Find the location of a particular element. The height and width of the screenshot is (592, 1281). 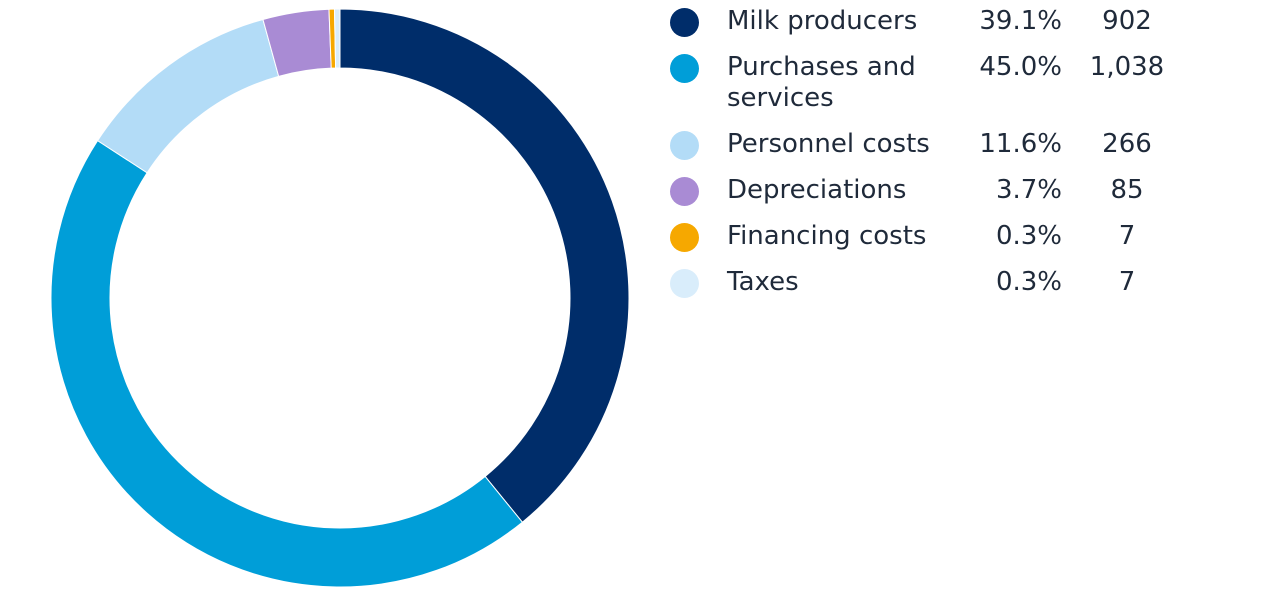

legend-percent: 11.6% is located at coordinates (1020, 144).